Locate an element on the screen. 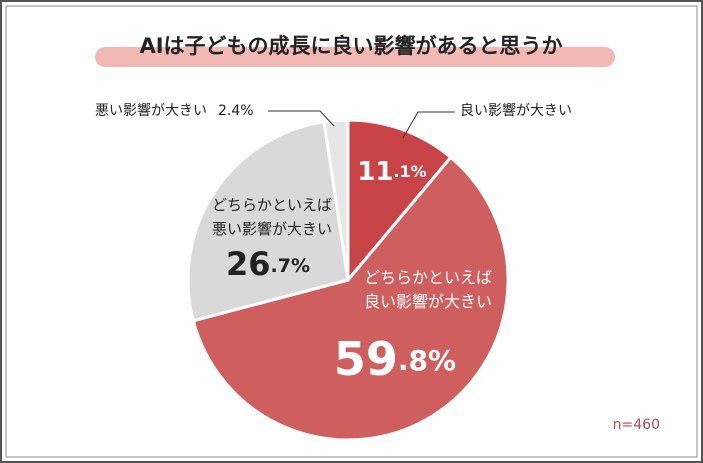 The width and height of the screenshot is (703, 463). category-label: どちらかといえば悪い影響が大きい is located at coordinates (272, 217).